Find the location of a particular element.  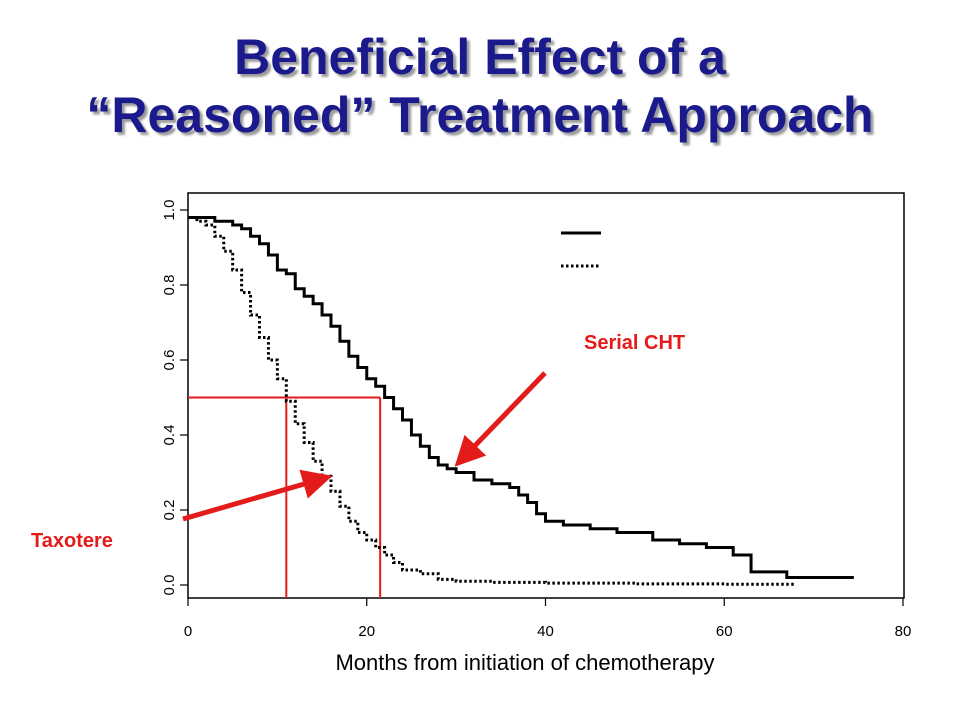

title-line-2: “Reasoned” Treatment Approach is located at coordinates (480, 115).